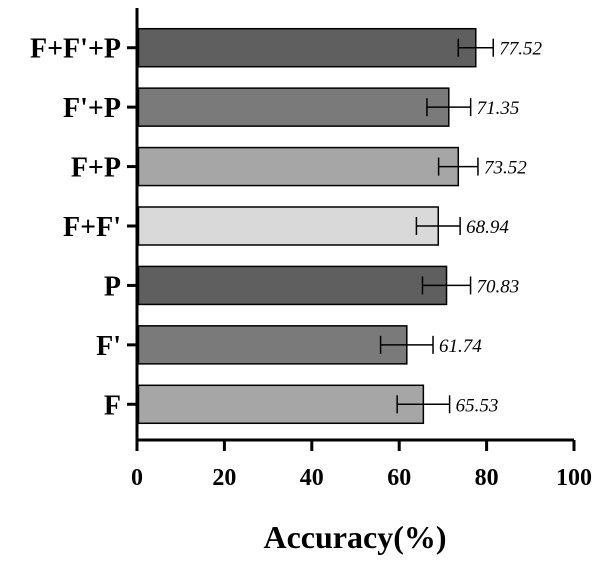 This screenshot has width=600, height=561. What do you see at coordinates (520, 49) in the screenshot?
I see `data-label-0: 77.52` at bounding box center [520, 49].